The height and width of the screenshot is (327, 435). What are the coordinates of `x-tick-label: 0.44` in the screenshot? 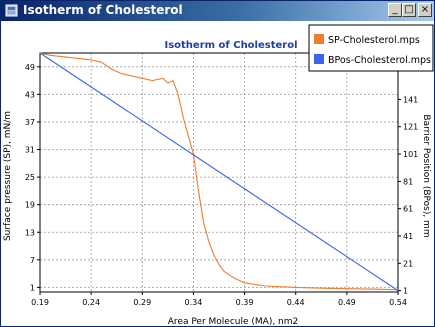 It's located at (296, 302).